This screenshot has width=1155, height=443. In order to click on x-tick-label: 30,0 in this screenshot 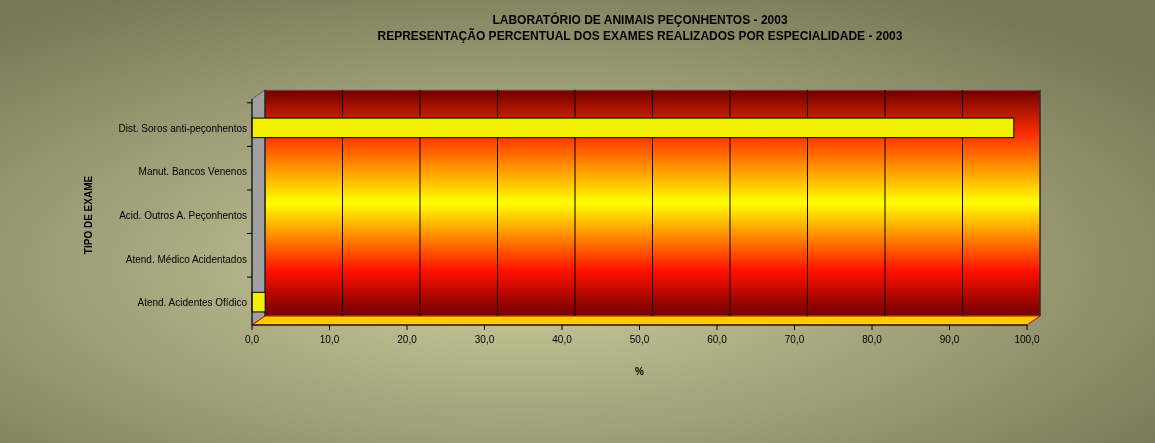, I will do `click(484, 339)`.